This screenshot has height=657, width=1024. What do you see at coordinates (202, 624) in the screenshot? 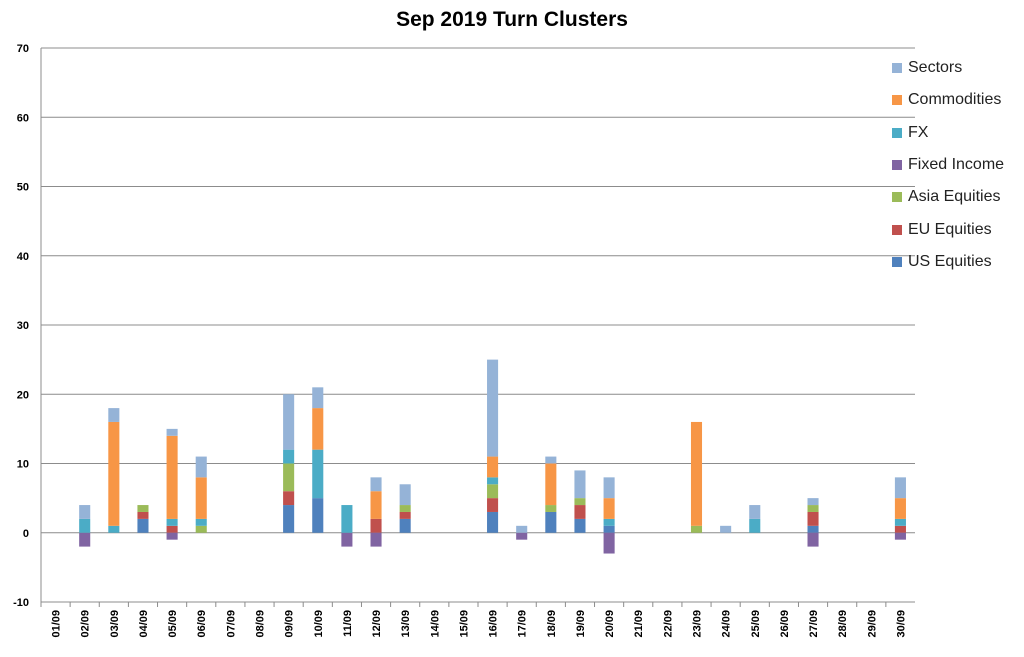
I see `x-tick-label: 06/09` at bounding box center [202, 624].